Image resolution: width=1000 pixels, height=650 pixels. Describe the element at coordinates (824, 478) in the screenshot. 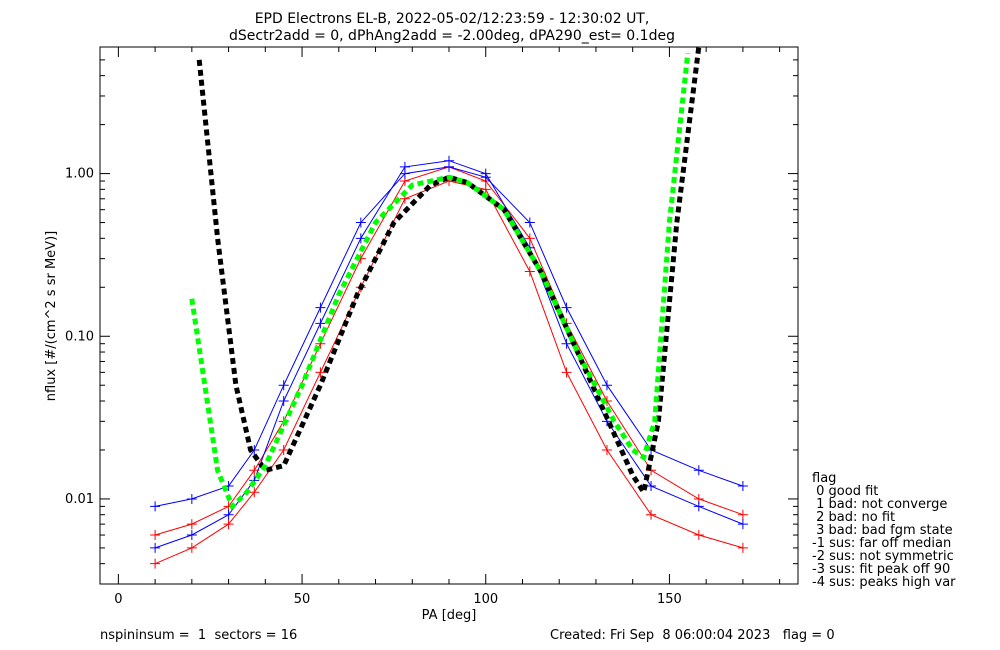

I see `legend-title: flag` at that location.